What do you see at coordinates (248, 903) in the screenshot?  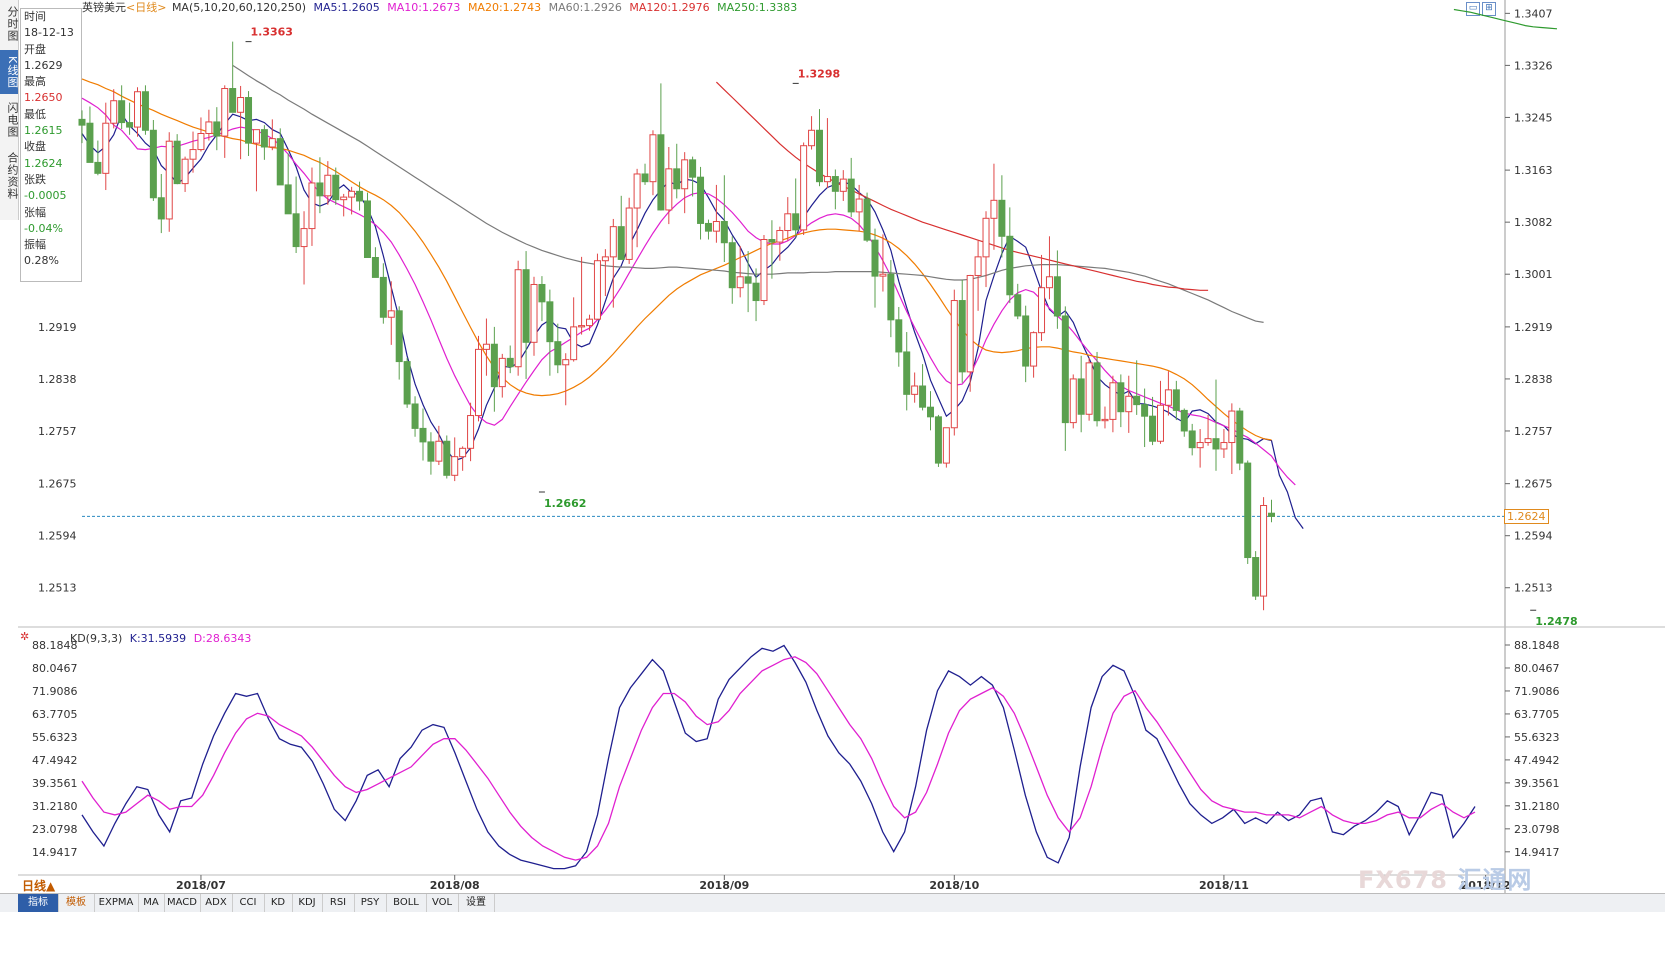 I see `btn-cci: CCI` at bounding box center [248, 903].